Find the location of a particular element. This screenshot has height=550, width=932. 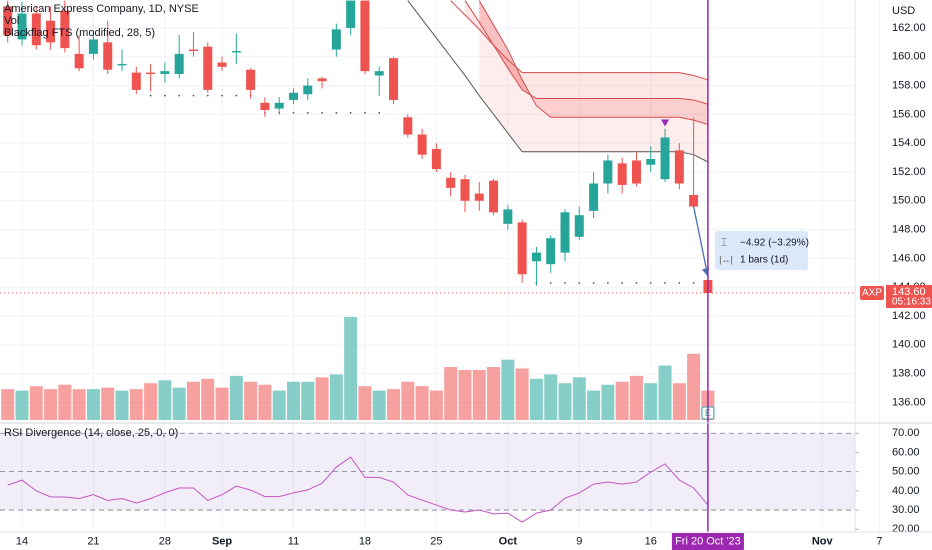

y-tick-label: 142.00 is located at coordinates (909, 316).